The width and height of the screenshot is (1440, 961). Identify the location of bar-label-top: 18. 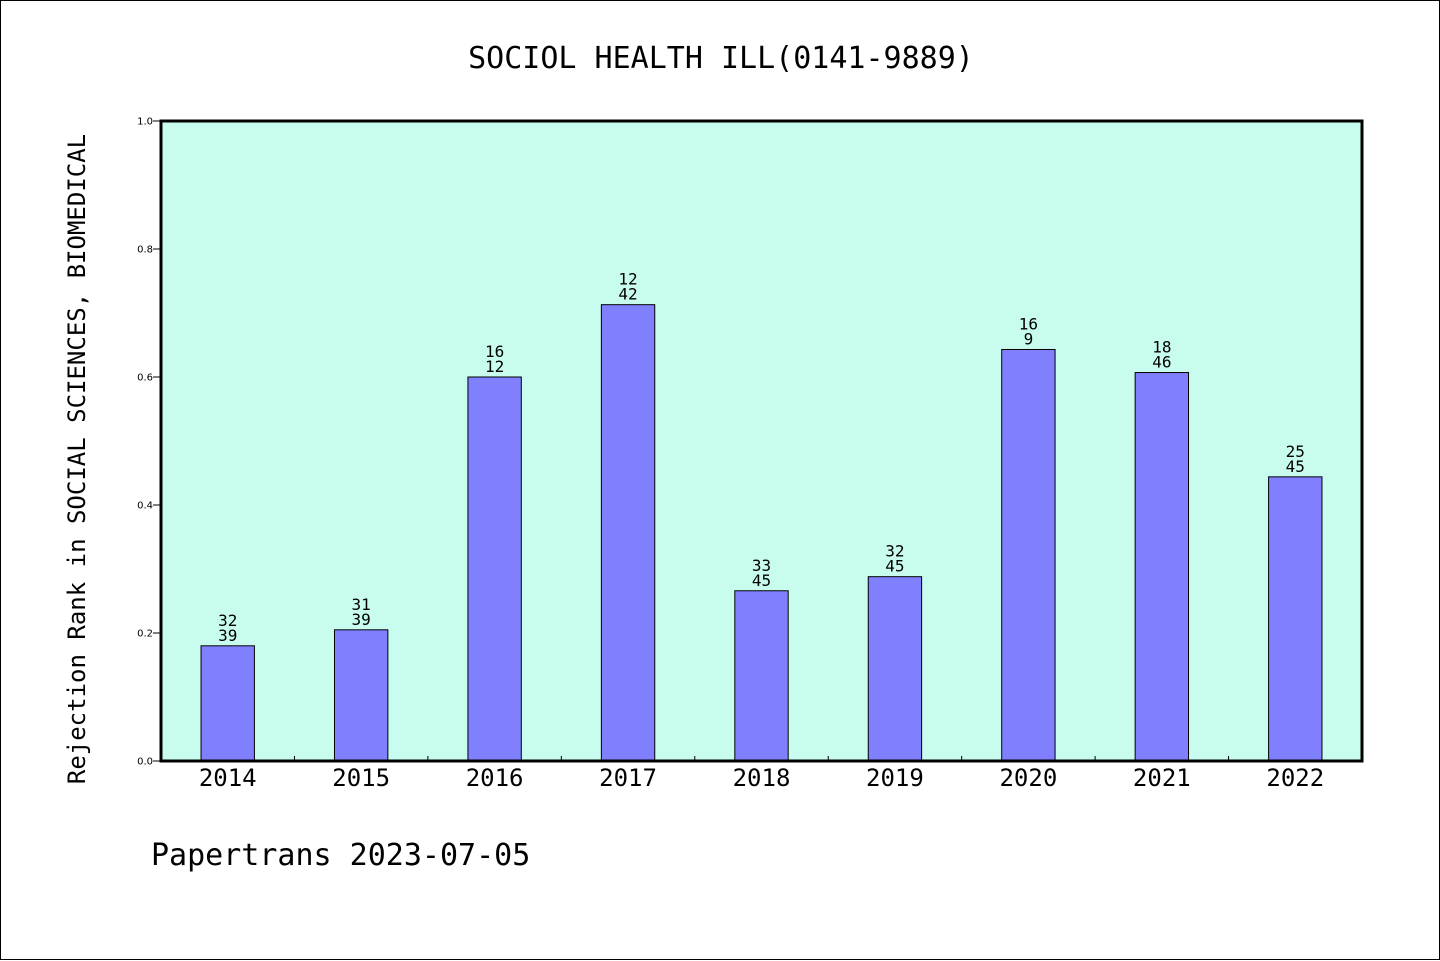
(1161, 347).